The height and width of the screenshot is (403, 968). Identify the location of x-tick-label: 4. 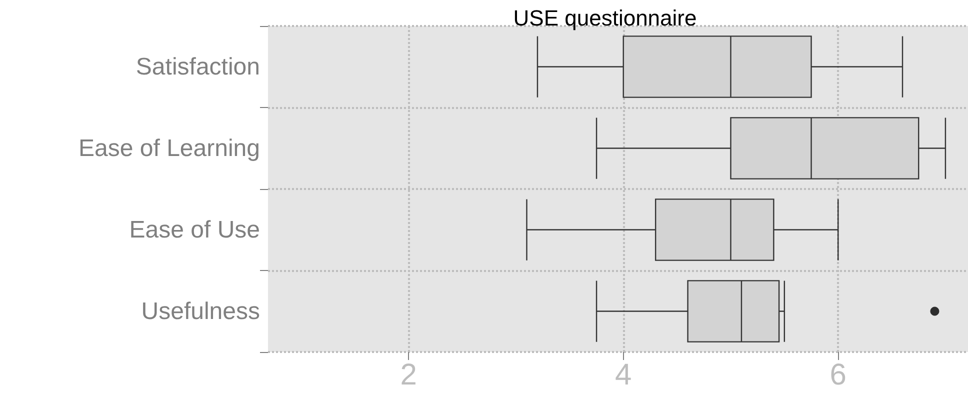
(623, 375).